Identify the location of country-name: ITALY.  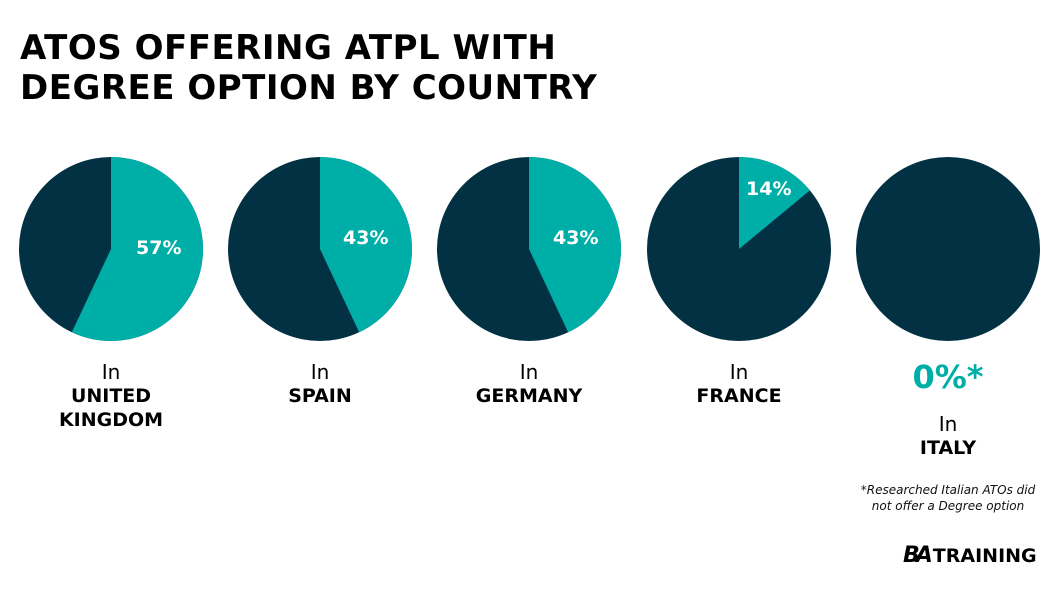
(948, 448).